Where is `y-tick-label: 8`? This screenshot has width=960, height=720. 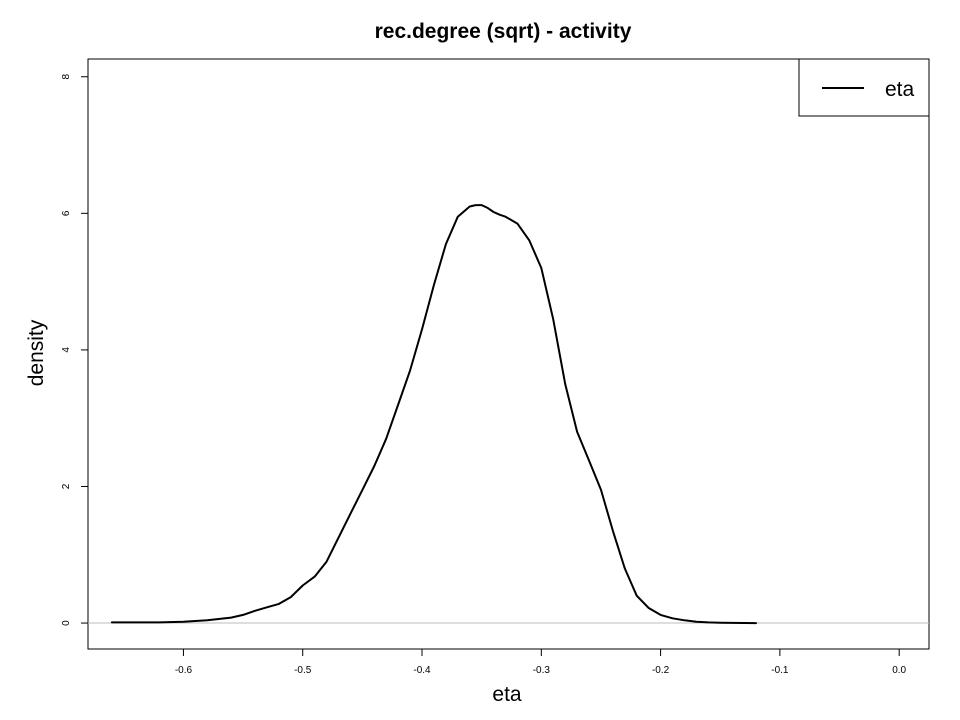
y-tick-label: 8 is located at coordinates (66, 77).